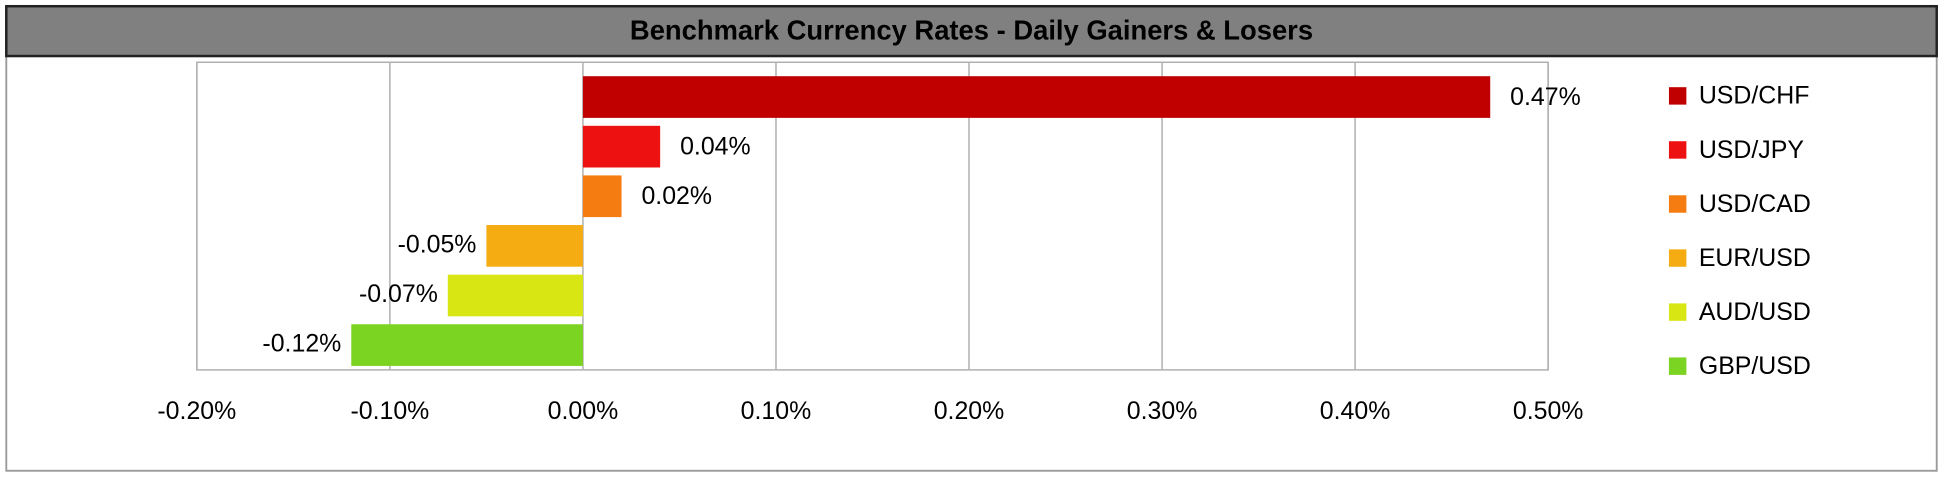 This screenshot has height=477, width=1943. What do you see at coordinates (1162, 411) in the screenshot?
I see `x-tick-label: 0.30%` at bounding box center [1162, 411].